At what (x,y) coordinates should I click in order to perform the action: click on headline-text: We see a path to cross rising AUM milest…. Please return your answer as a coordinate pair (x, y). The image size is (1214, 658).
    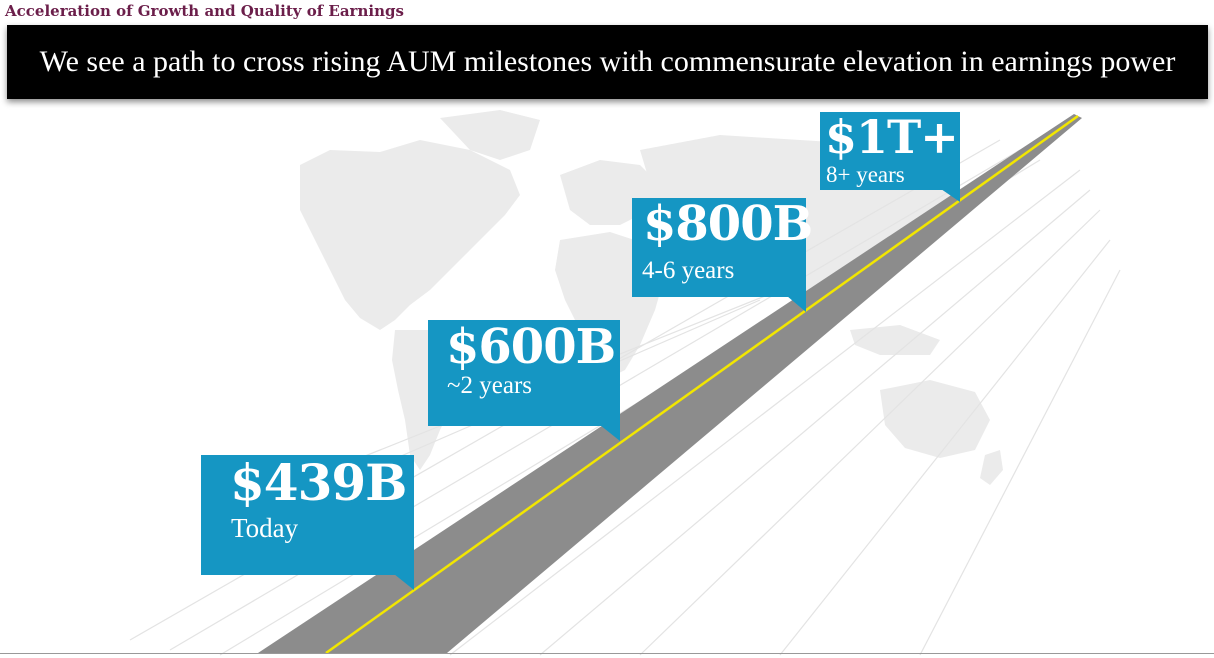
    Looking at the image, I should click on (607, 61).